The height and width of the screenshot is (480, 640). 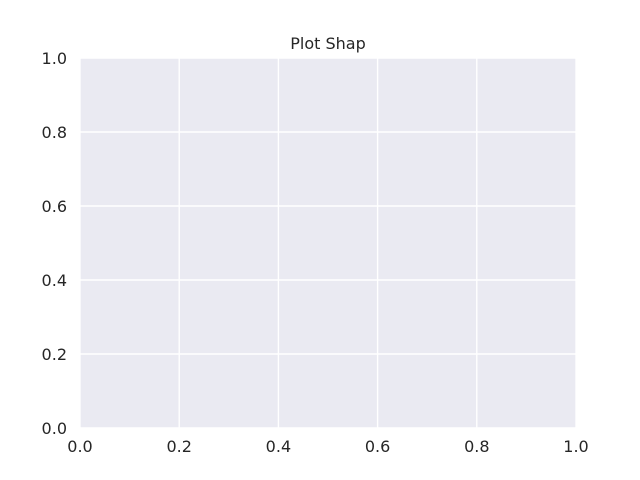 I want to click on x-tick-label: 0.8, so click(x=476, y=446).